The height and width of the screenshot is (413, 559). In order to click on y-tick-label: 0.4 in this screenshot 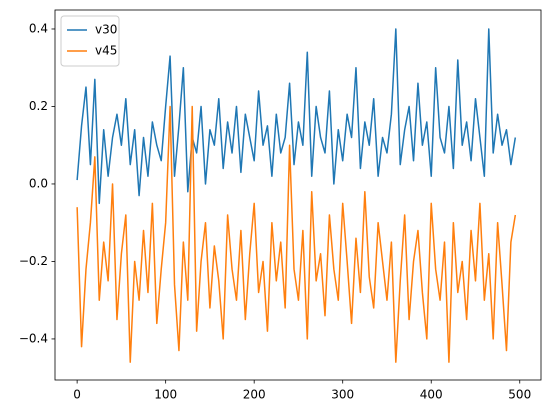, I will do `click(38, 28)`.